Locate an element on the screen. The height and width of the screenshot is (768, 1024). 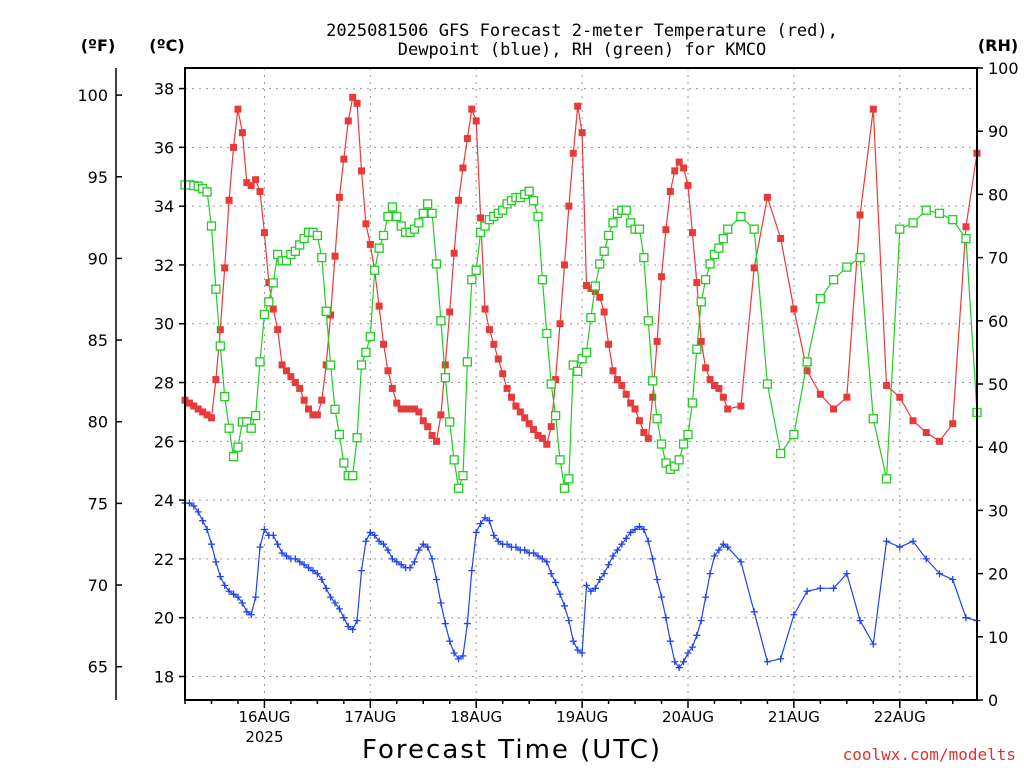
fahrenheit-tick-label: 100 is located at coordinates (92, 95).